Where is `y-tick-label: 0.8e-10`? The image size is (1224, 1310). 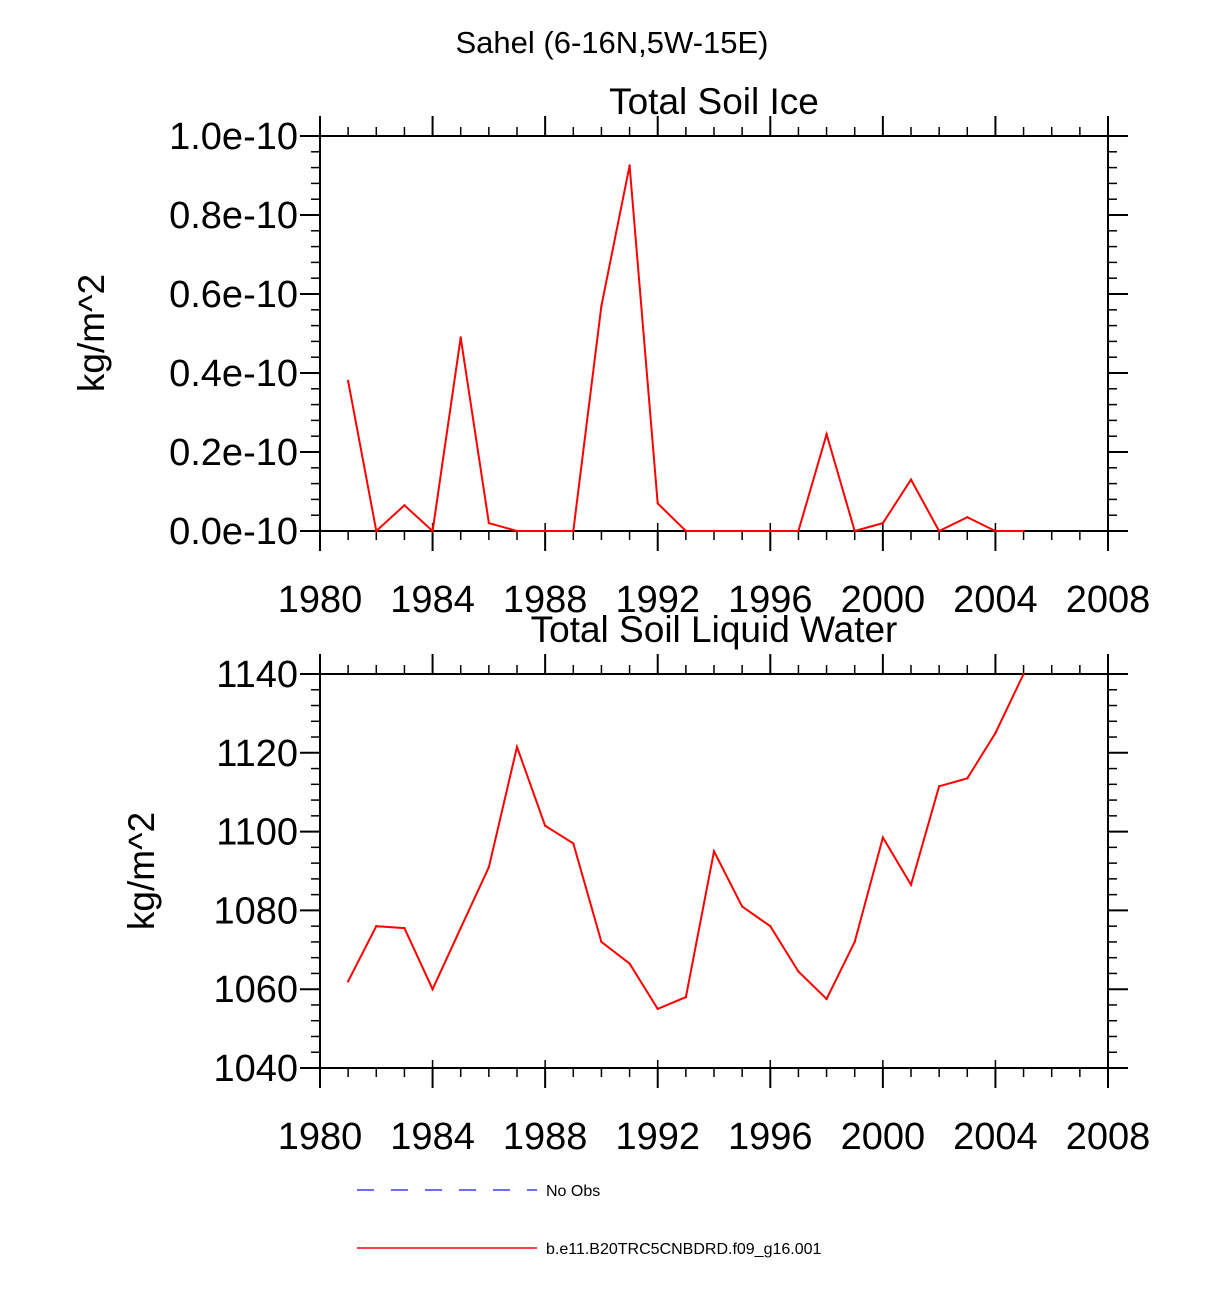
y-tick-label: 0.8e-10 is located at coordinates (233, 216).